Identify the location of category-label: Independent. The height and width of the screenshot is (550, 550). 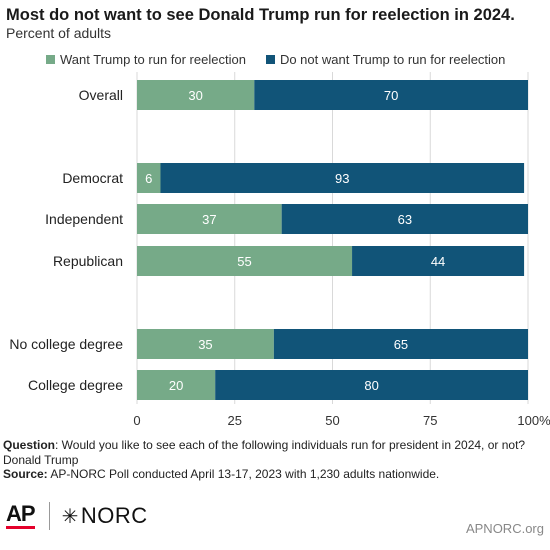
(84, 219).